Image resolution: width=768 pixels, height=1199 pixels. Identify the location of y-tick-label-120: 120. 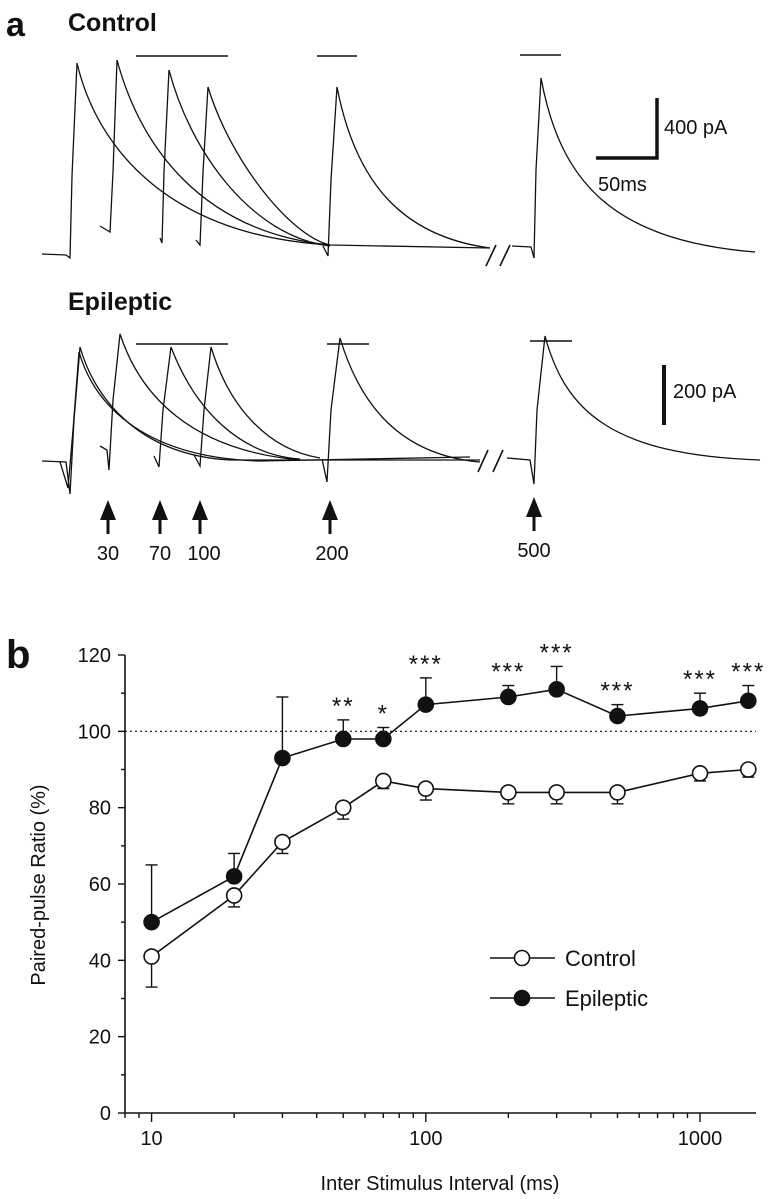
(94, 656).